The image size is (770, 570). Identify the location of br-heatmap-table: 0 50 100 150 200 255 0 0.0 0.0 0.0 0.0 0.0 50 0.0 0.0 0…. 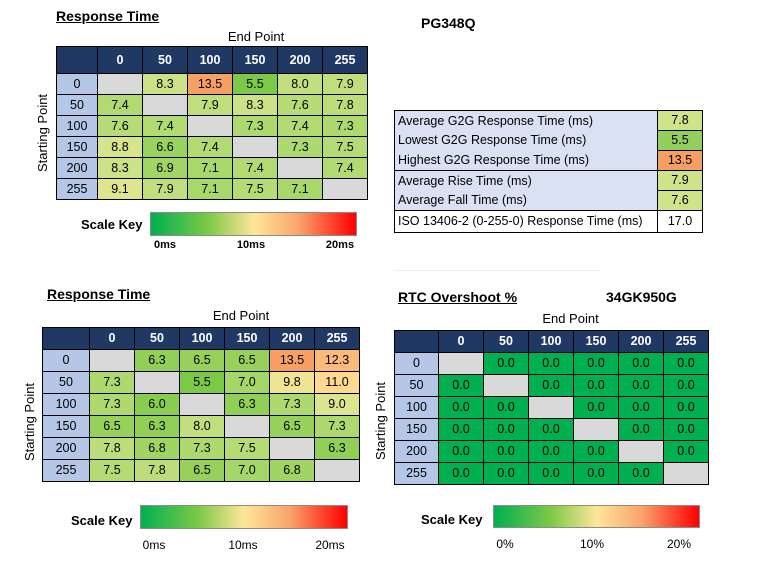
(551, 407).